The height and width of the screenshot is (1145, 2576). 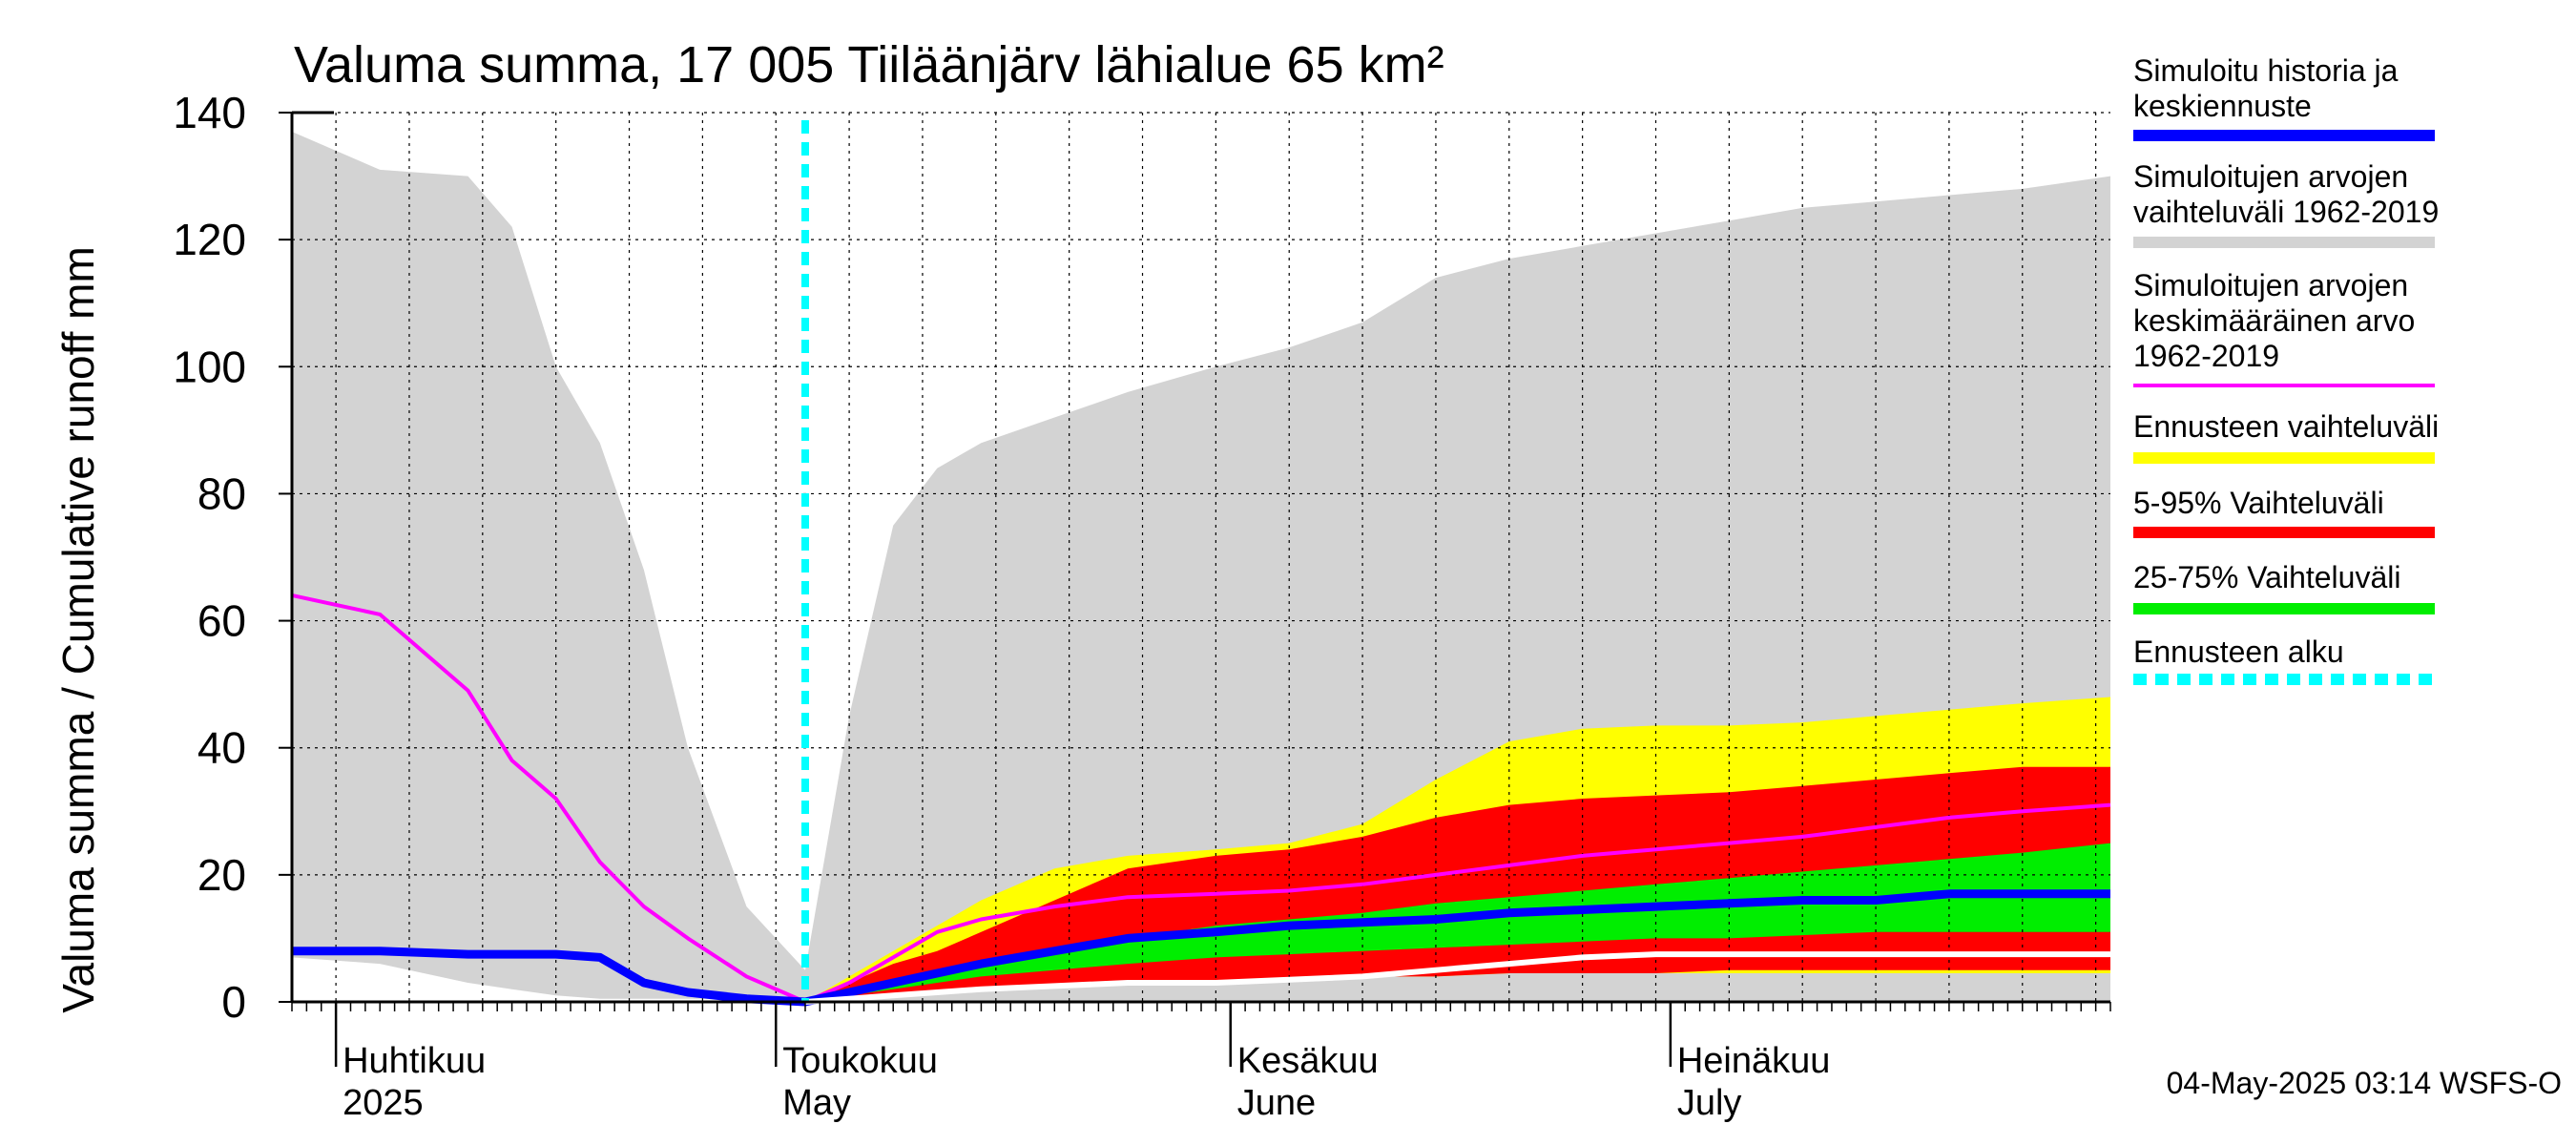 I want to click on footer-timestamp: 04-May-2025 03:14 WSFS-O, so click(x=2364, y=1083).